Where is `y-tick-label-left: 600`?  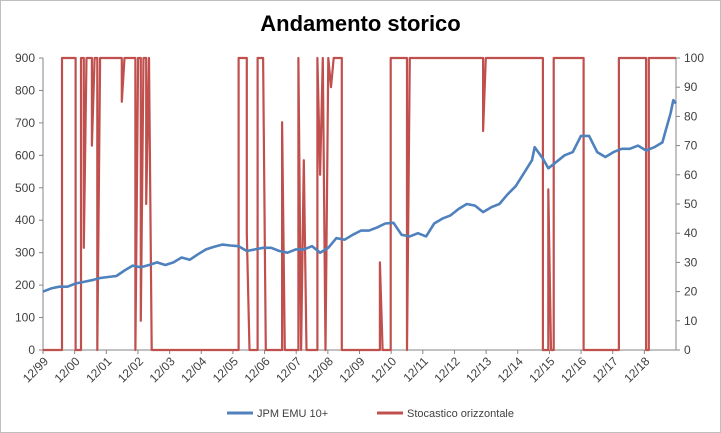
y-tick-label-left: 600 is located at coordinates (25, 155).